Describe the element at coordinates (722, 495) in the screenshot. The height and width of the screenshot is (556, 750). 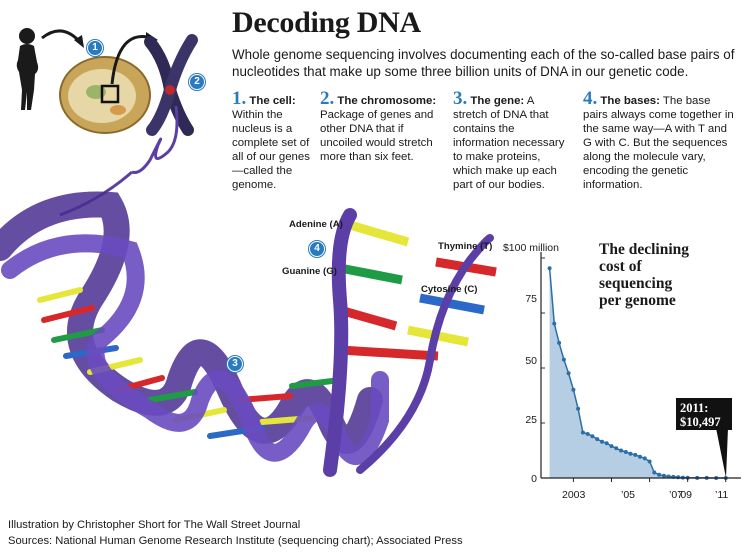
I see `x-tick-label: ’11` at that location.